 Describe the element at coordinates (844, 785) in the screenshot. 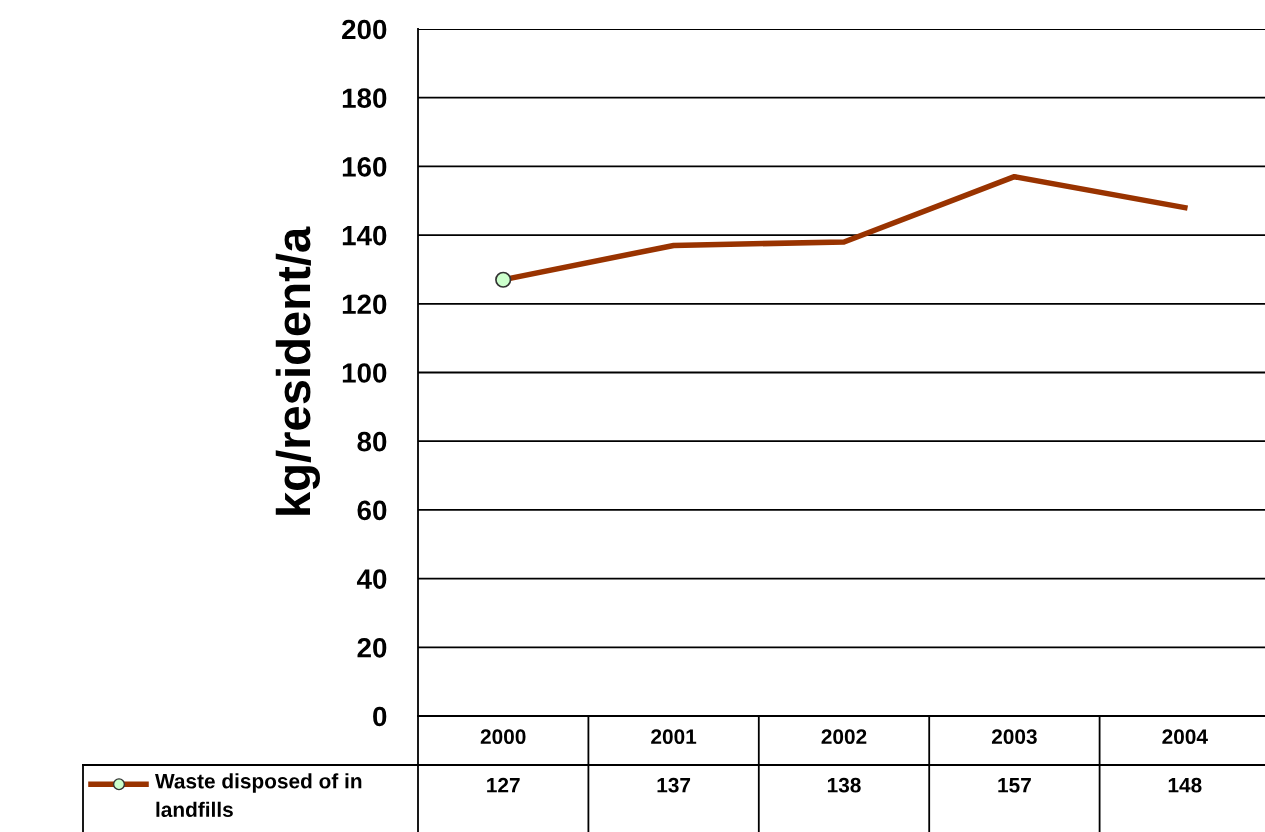

I see `data-label: 138` at that location.